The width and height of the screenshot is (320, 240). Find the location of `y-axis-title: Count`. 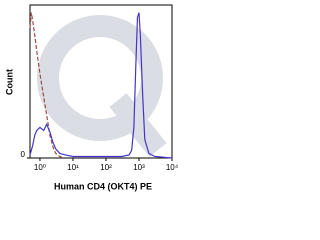

y-axis-title: Count is located at coordinates (9, 82).